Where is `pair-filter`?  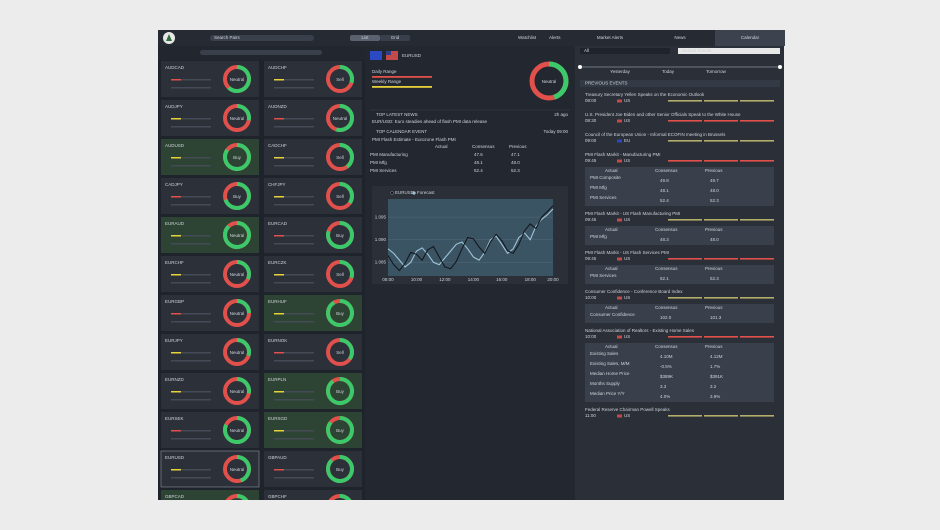
pair-filter is located at coordinates (261, 52).